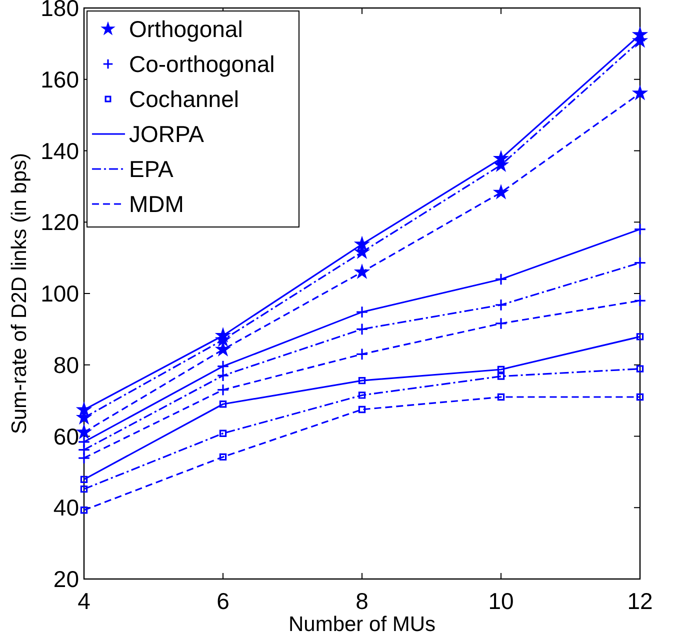 This screenshot has width=673, height=637. What do you see at coordinates (156, 204) in the screenshot?
I see `legend-label: MDM` at bounding box center [156, 204].